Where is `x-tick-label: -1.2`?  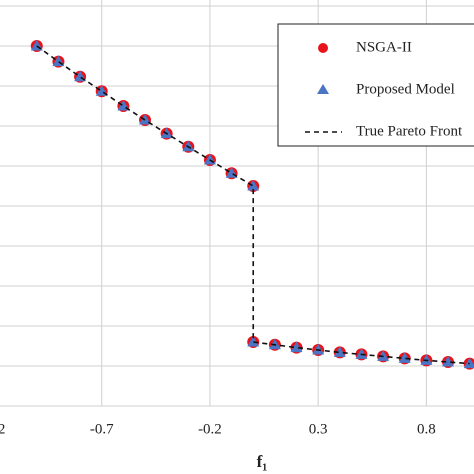
x-tick-label: -1.2 is located at coordinates (2, 429).